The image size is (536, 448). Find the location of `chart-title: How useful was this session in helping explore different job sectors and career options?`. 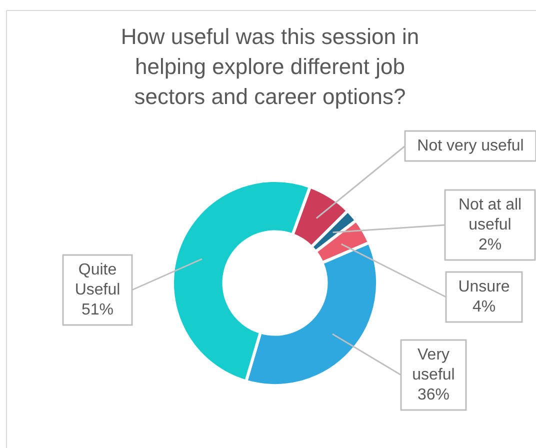

chart-title: How useful was this session in helping explore different job sectors and career options? is located at coordinates (270, 67).